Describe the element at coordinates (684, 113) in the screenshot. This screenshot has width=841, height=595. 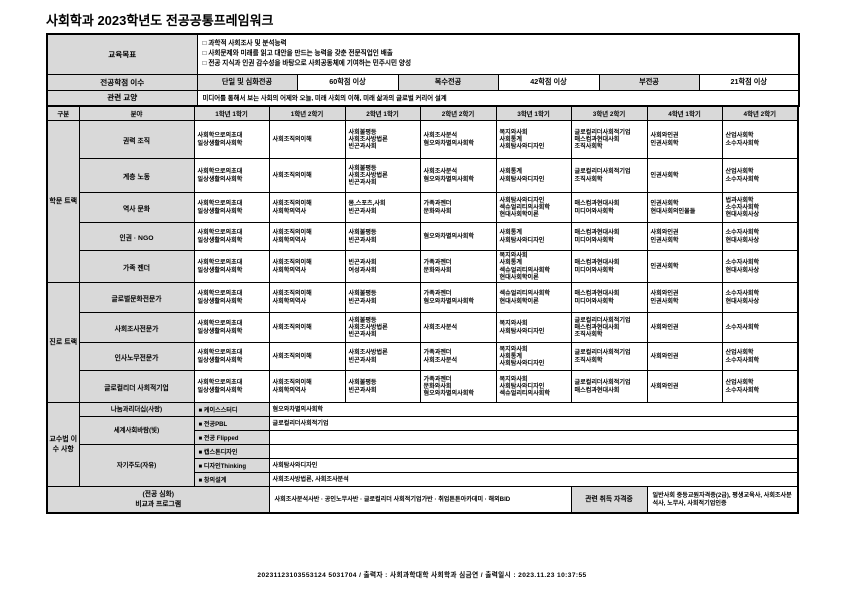
I see `column-header: 4학년 1학기` at that location.